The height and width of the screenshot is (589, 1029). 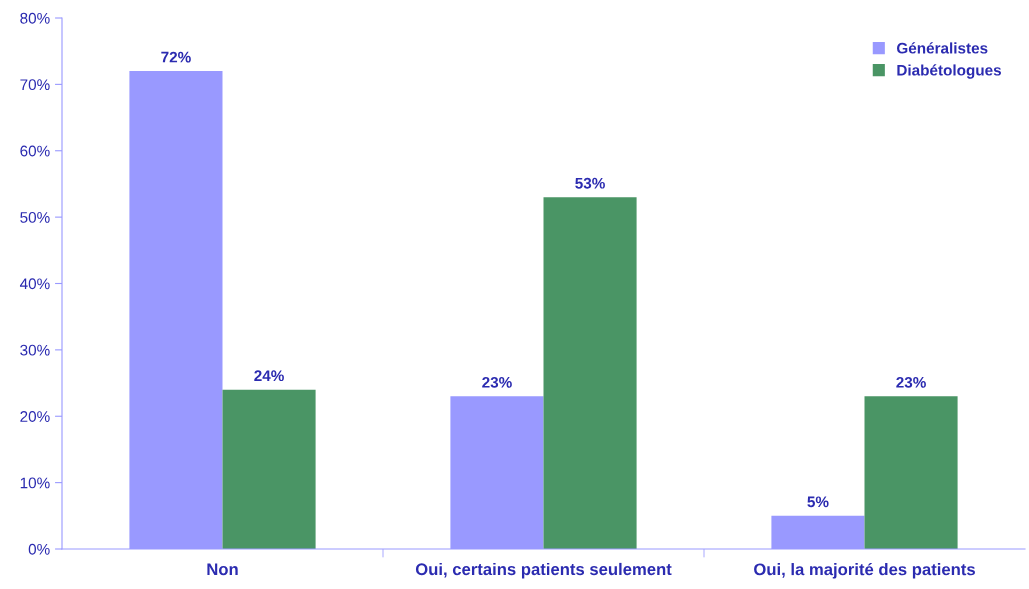 What do you see at coordinates (35, 151) in the screenshot?
I see `y-tick-label: 60%` at bounding box center [35, 151].